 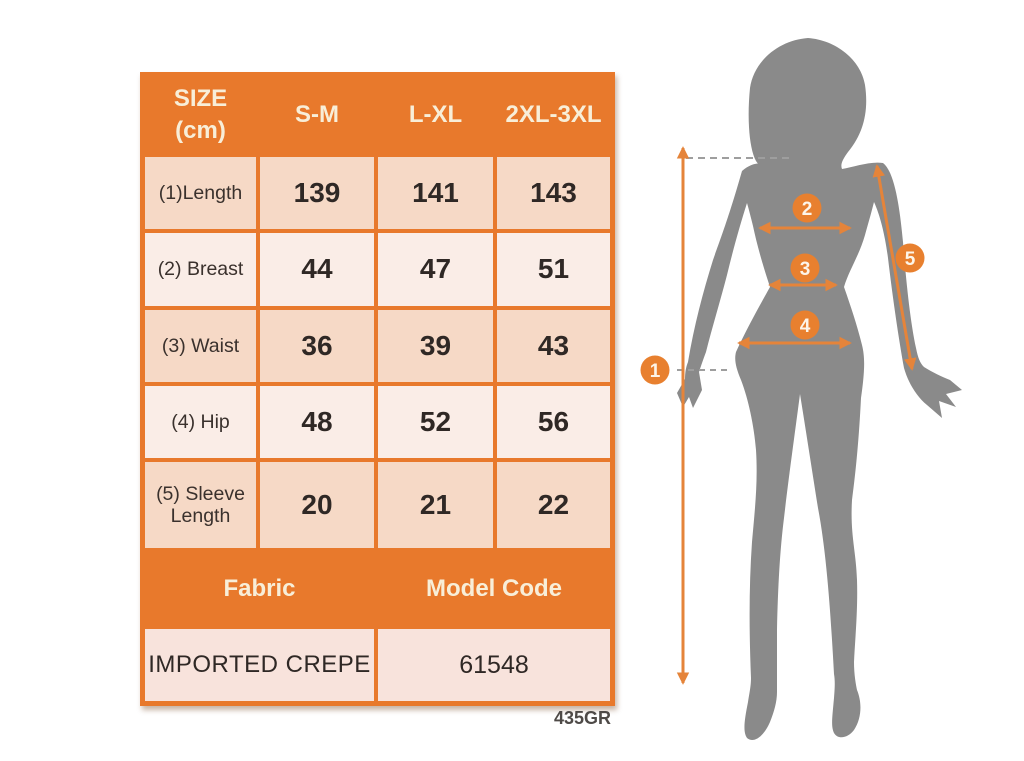 I want to click on sleeve-2xl3xl: 22, so click(x=553, y=505).